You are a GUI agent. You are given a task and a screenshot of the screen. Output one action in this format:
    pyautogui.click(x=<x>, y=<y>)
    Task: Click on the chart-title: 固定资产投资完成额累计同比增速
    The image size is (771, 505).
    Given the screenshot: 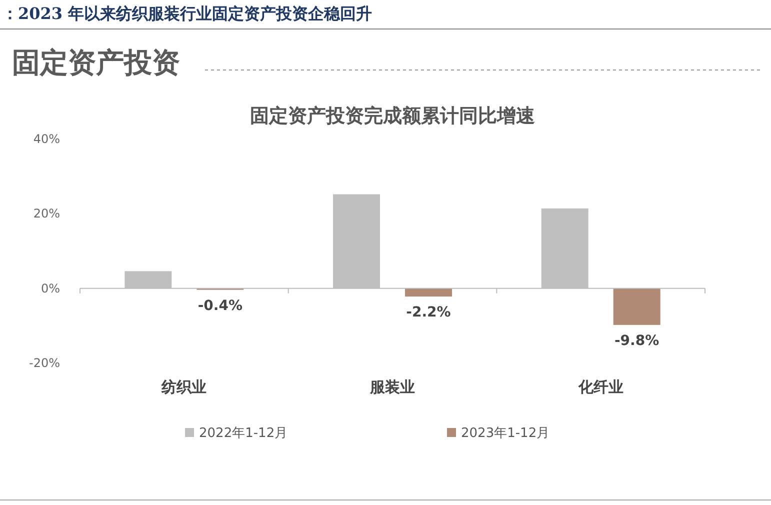 What is the action you would take?
    pyautogui.click(x=392, y=116)
    